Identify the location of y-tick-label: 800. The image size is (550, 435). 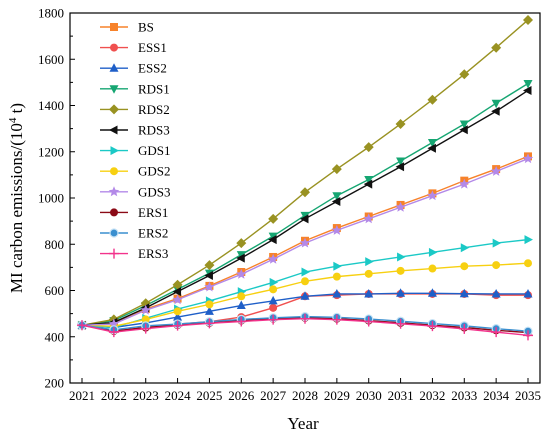
(55, 244).